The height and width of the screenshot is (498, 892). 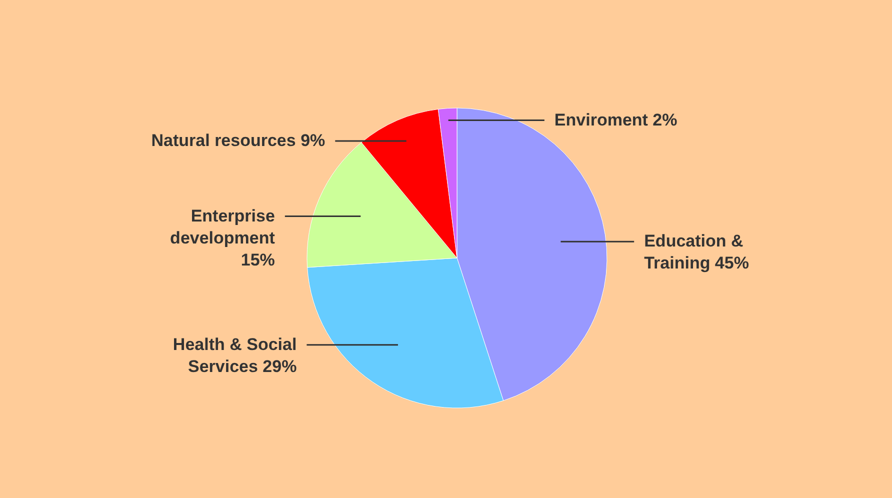 What do you see at coordinates (696, 252) in the screenshot?
I see `slice-label: Education & Training 45%` at bounding box center [696, 252].